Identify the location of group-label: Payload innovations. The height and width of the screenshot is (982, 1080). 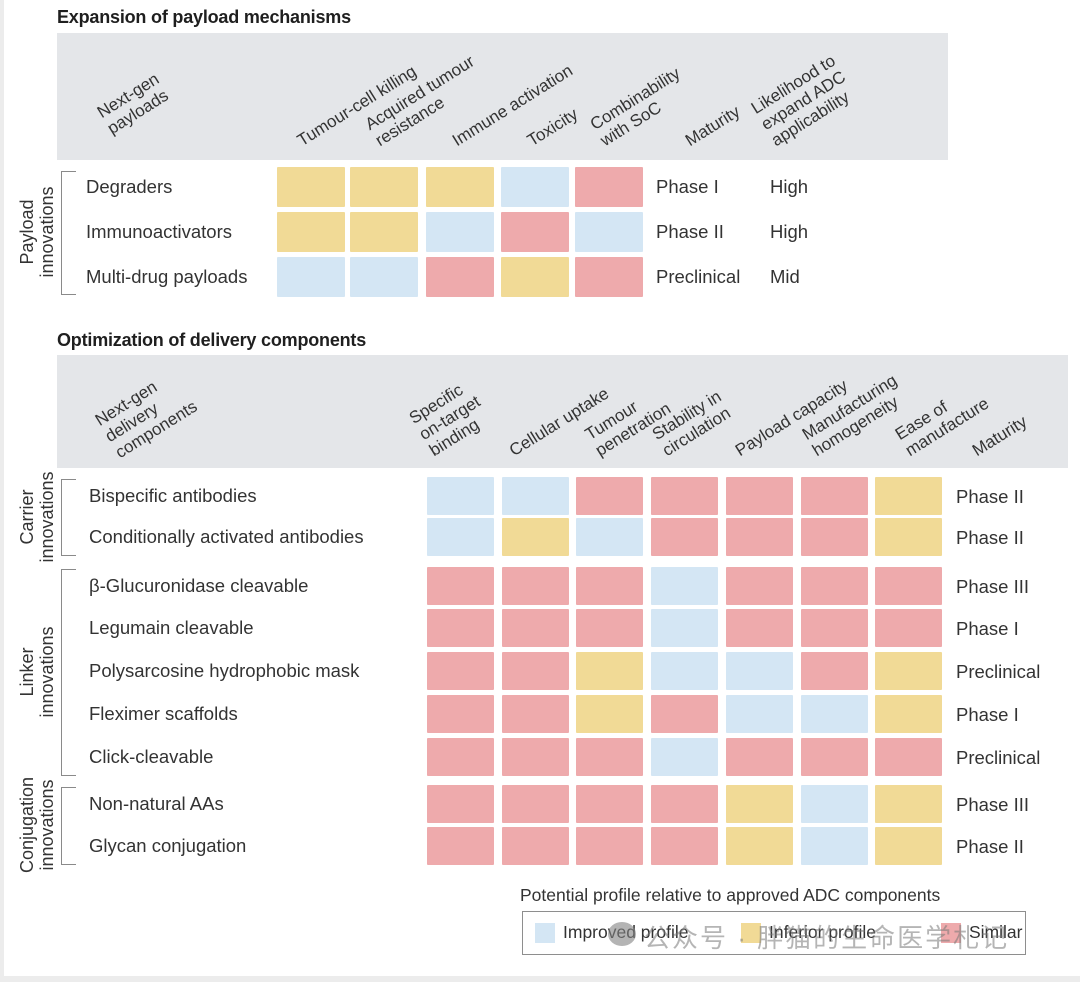
(37, 232).